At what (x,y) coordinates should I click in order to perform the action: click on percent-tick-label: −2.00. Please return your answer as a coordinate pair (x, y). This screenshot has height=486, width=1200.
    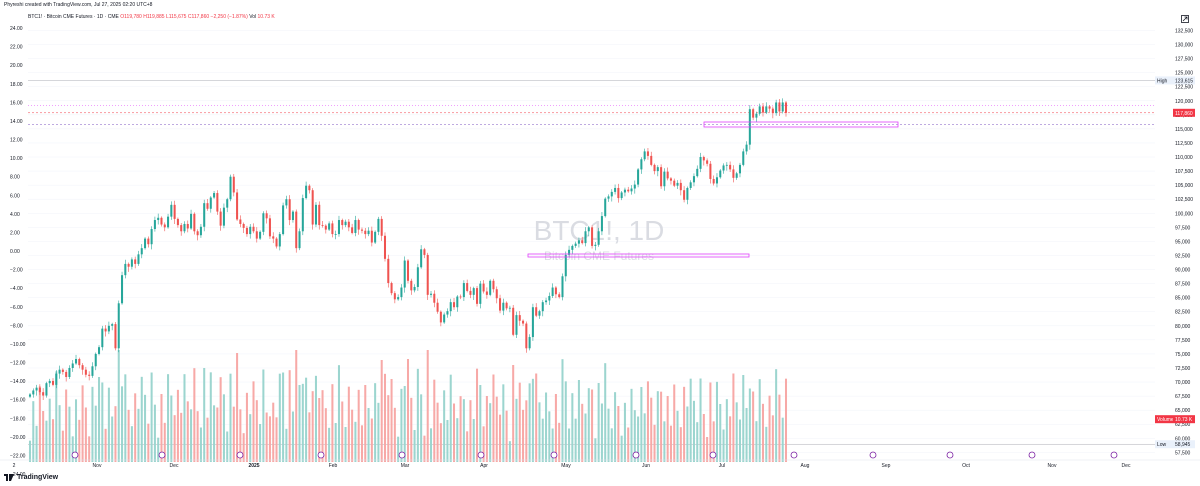
    Looking at the image, I should click on (16, 271).